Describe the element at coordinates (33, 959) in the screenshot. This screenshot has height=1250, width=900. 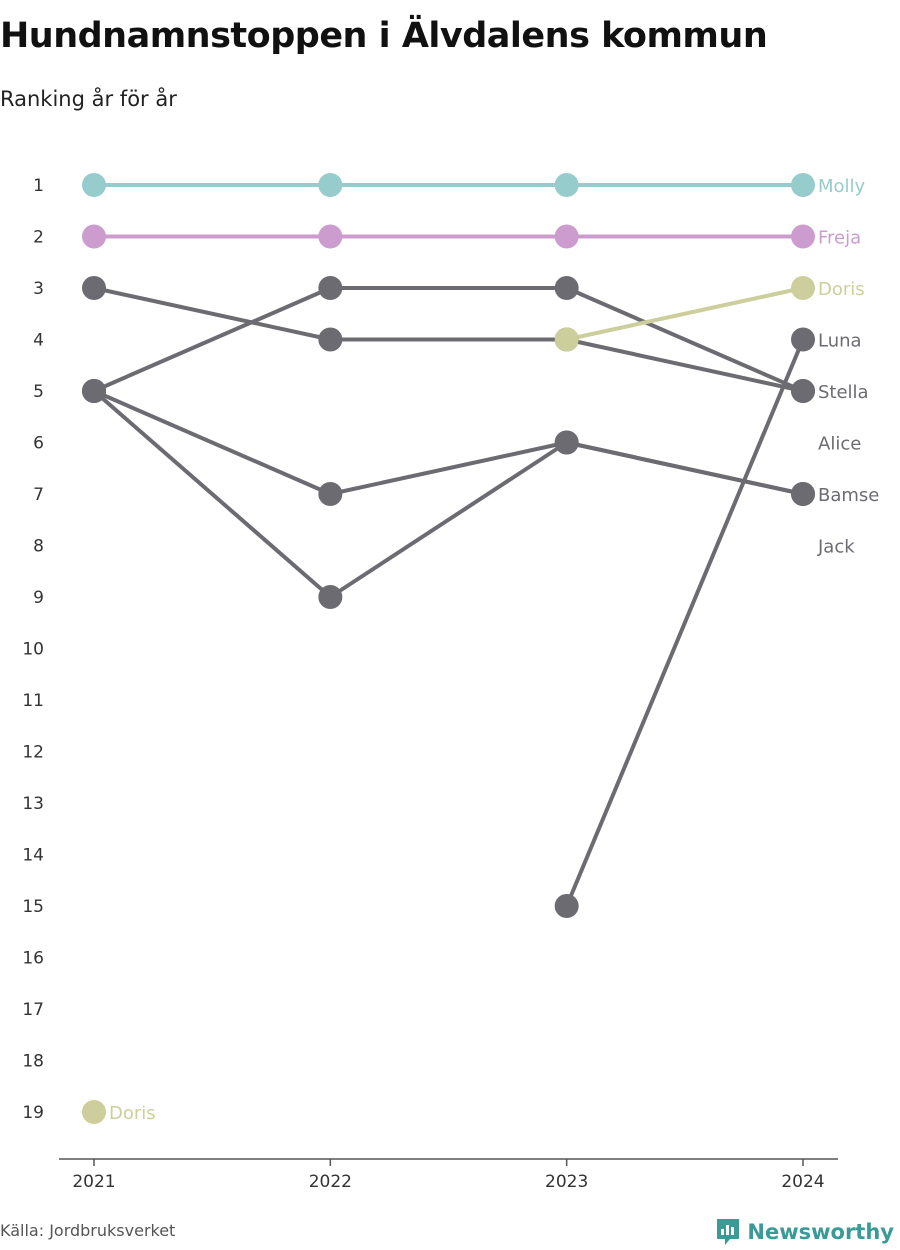
I see `y-tick-label: 16` at that location.